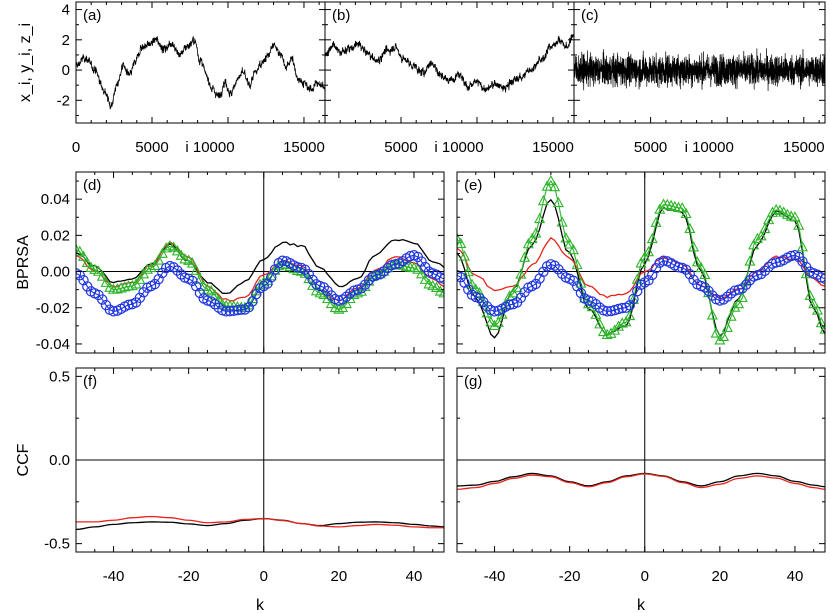  I want to click on panel-c: (c) 5000 i 10000 15000, so click(699, 78).